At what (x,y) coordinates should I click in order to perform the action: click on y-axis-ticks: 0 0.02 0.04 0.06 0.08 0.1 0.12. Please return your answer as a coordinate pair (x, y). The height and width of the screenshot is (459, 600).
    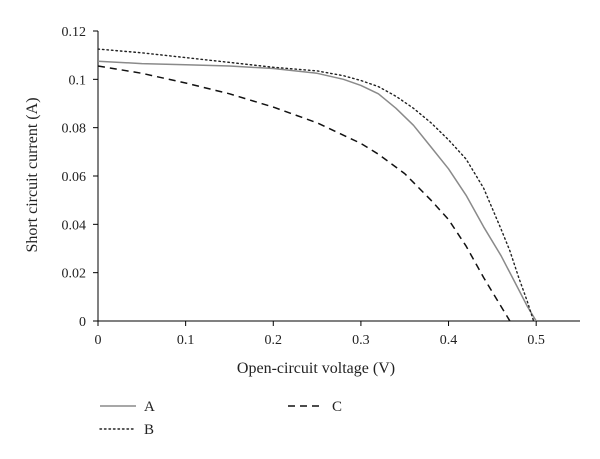
    Looking at the image, I should click on (80, 177).